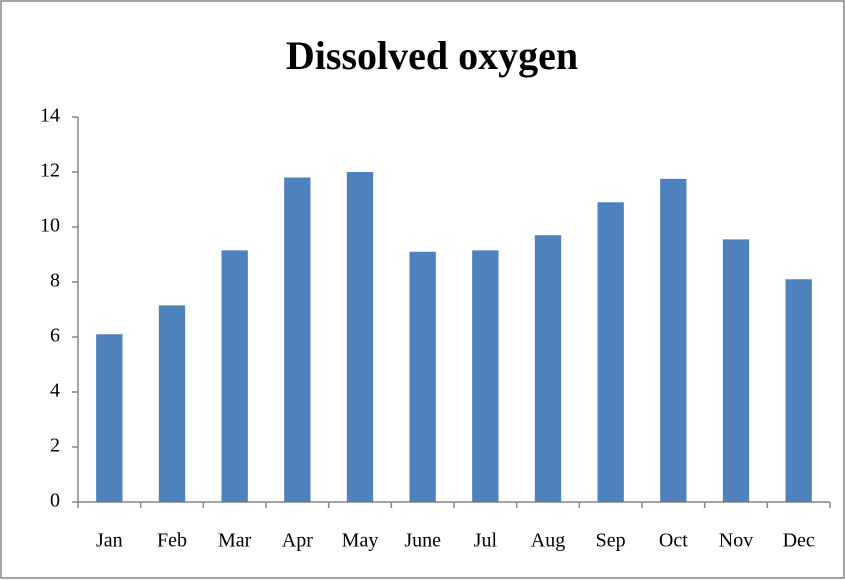 This screenshot has height=580, width=845. Describe the element at coordinates (172, 541) in the screenshot. I see `x-tick-label: Feb` at that location.